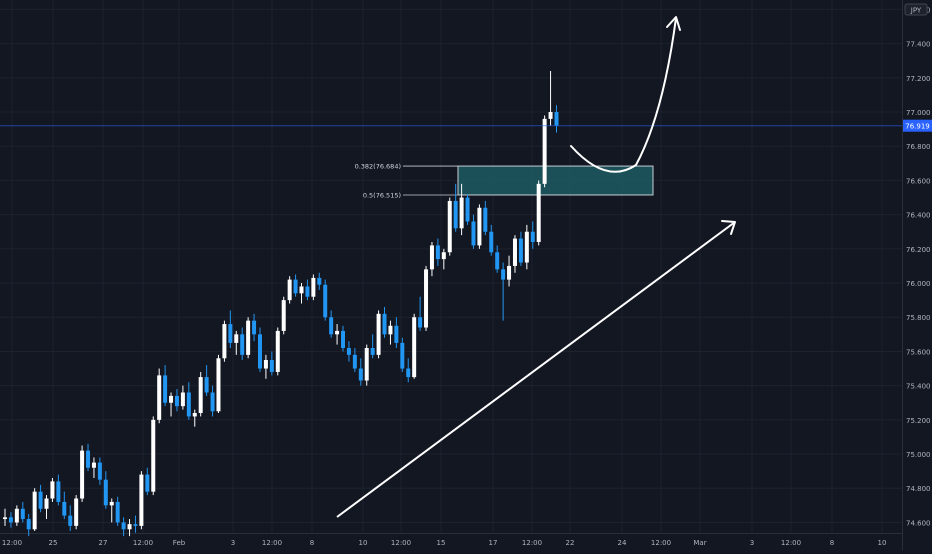 The width and height of the screenshot is (932, 554). I want to click on y-tick-label: 74.600, so click(918, 523).